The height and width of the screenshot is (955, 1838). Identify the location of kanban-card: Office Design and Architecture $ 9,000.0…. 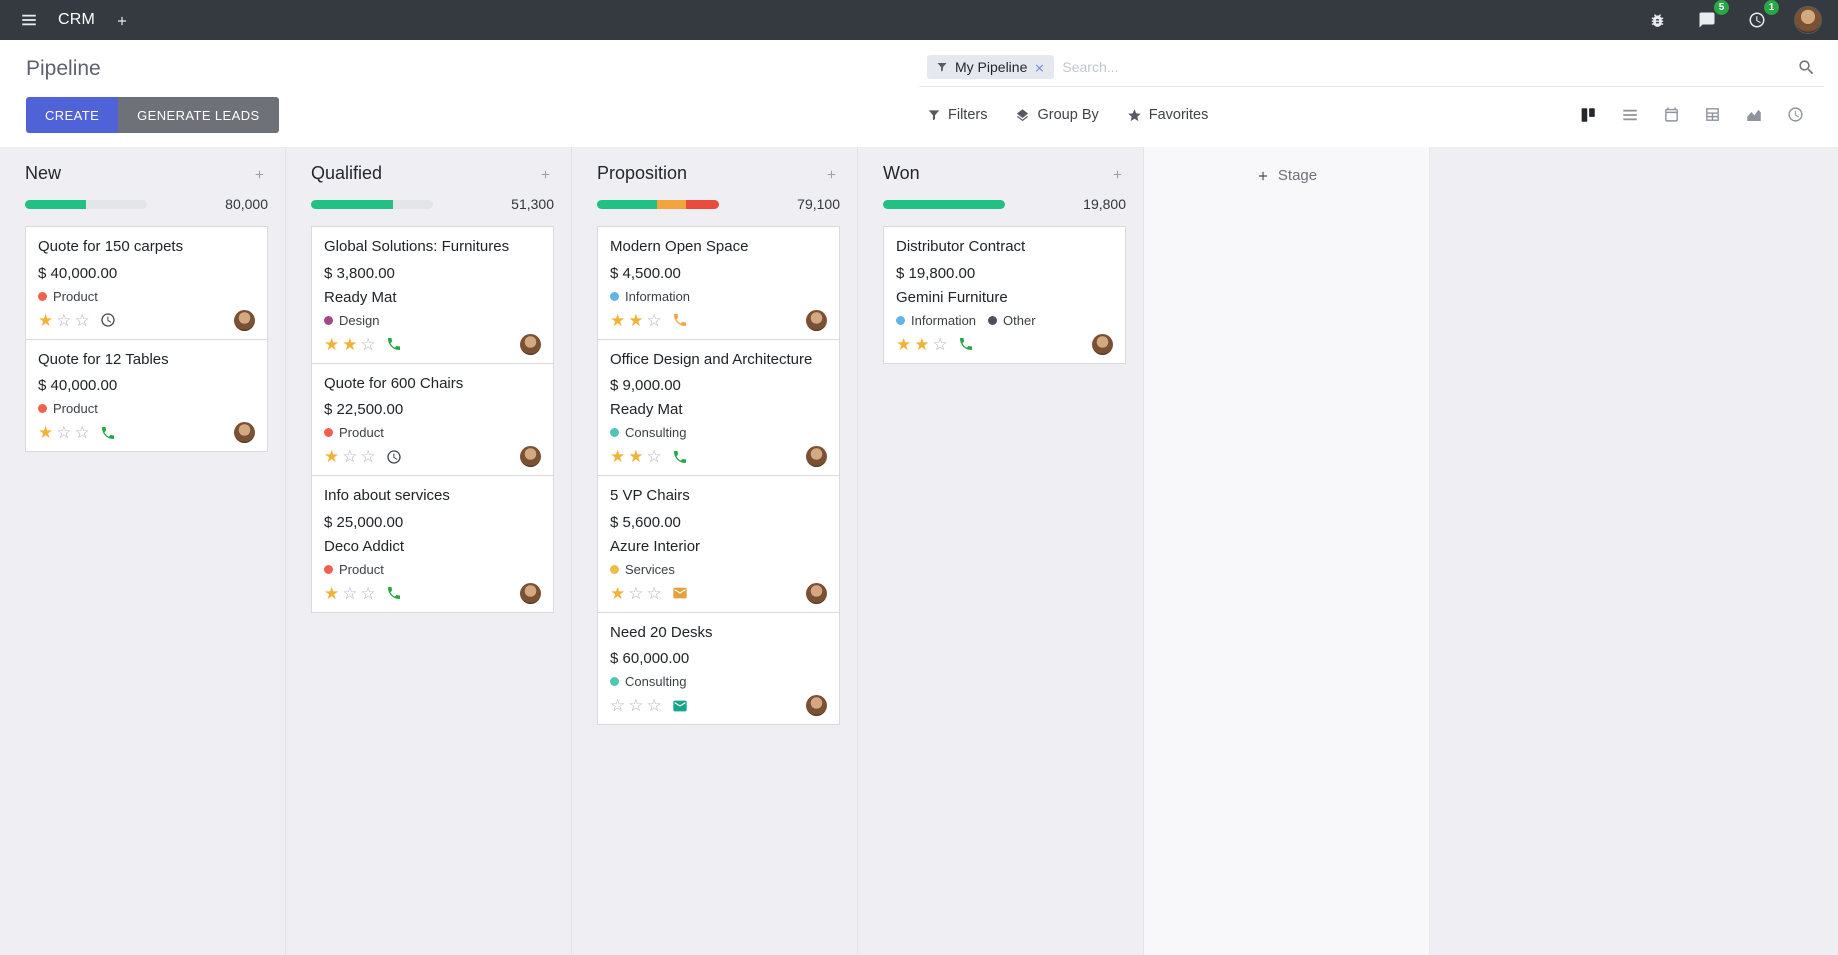
(718, 407).